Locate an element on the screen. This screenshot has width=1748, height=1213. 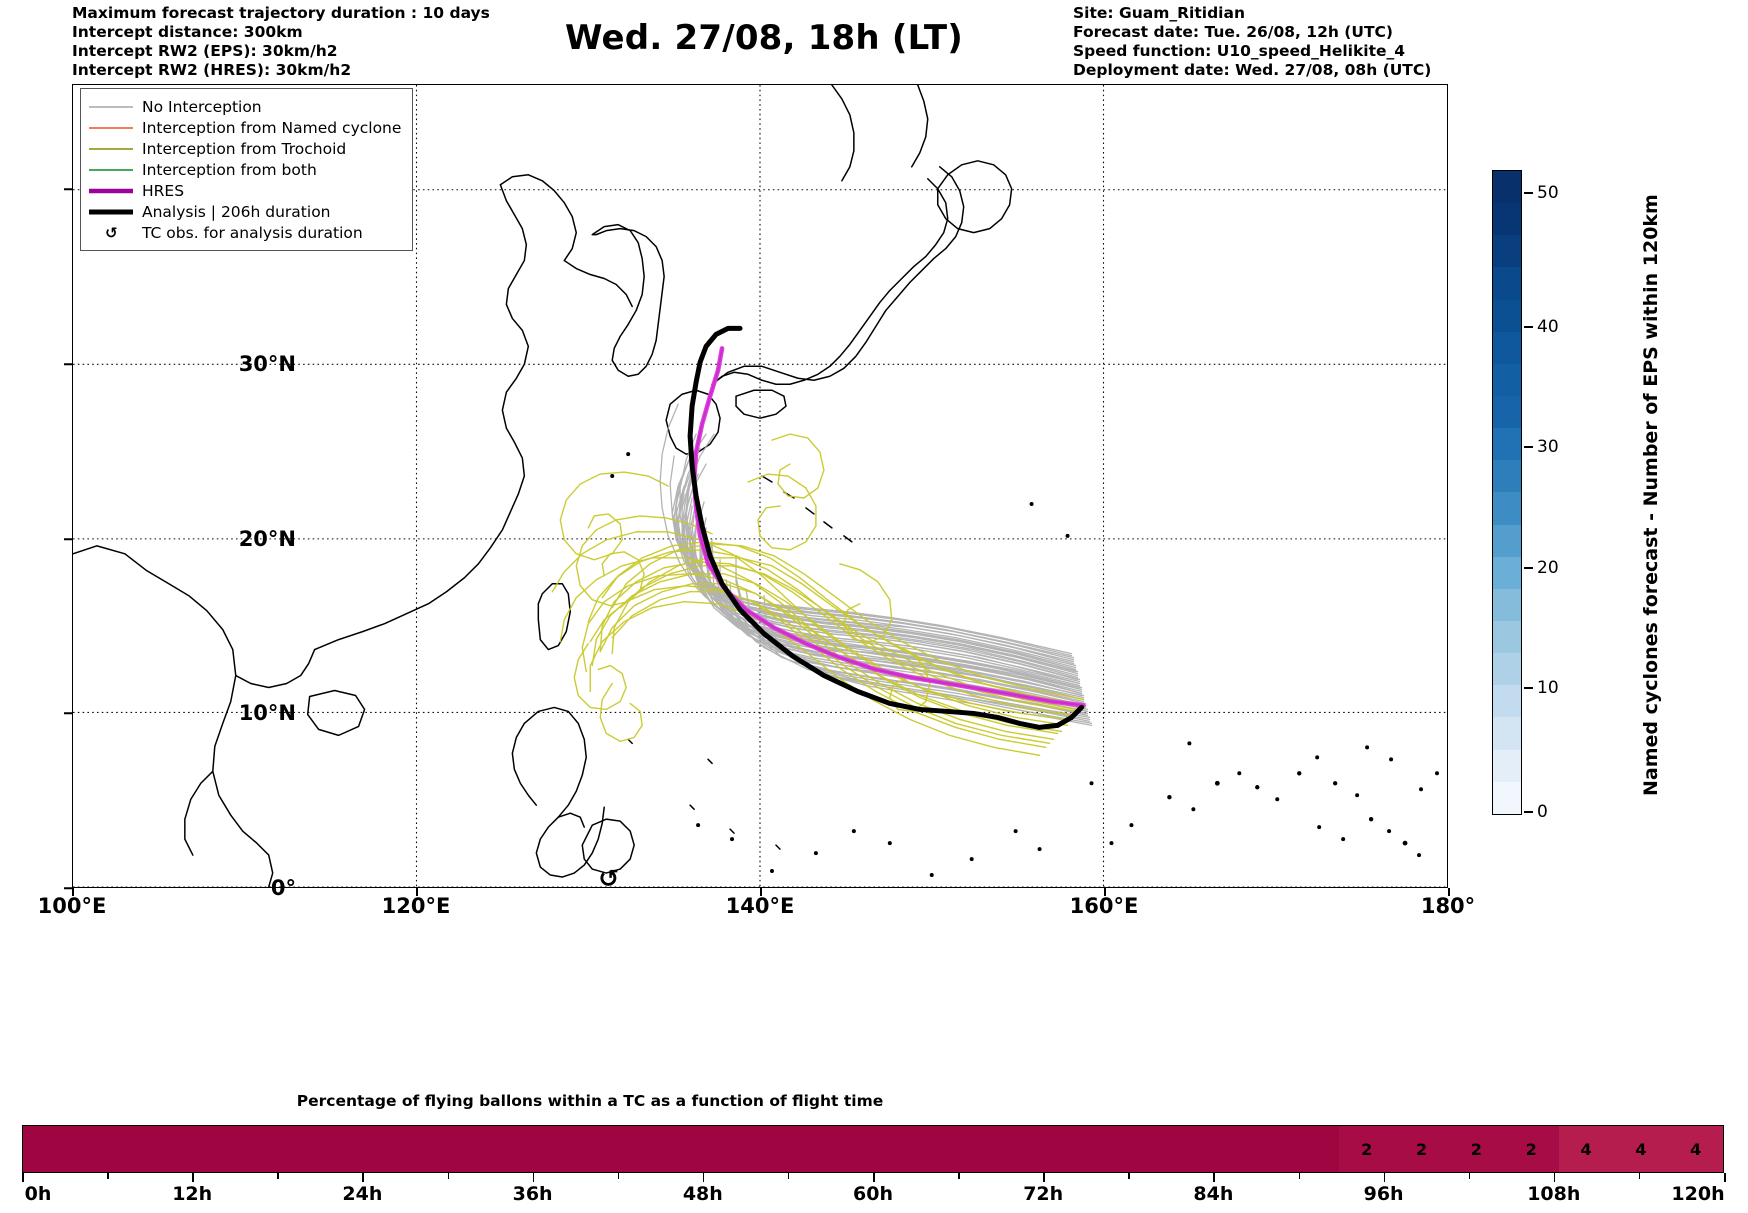
header-left-line-2: Intercept RW2 (EPS): 30km/h2 is located at coordinates (205, 50).